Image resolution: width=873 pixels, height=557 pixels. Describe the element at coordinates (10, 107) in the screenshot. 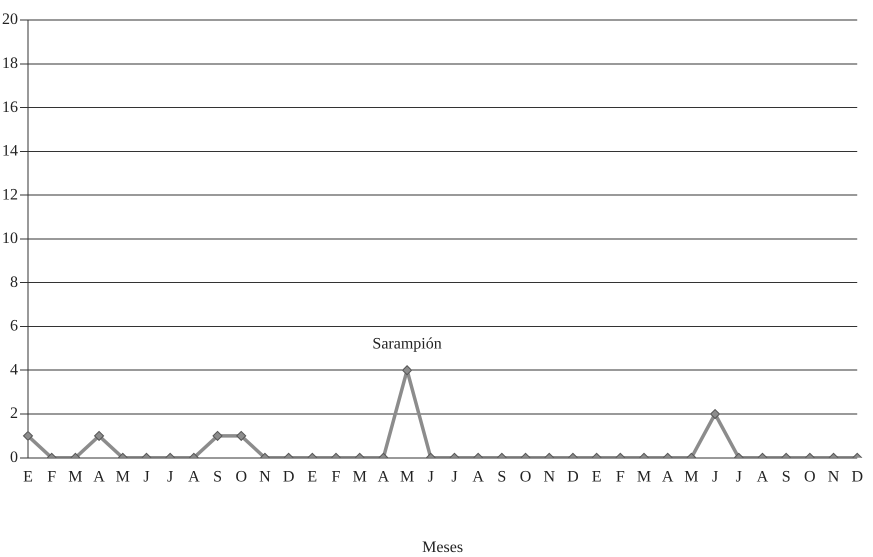

I see `y-tick-label: 16` at that location.